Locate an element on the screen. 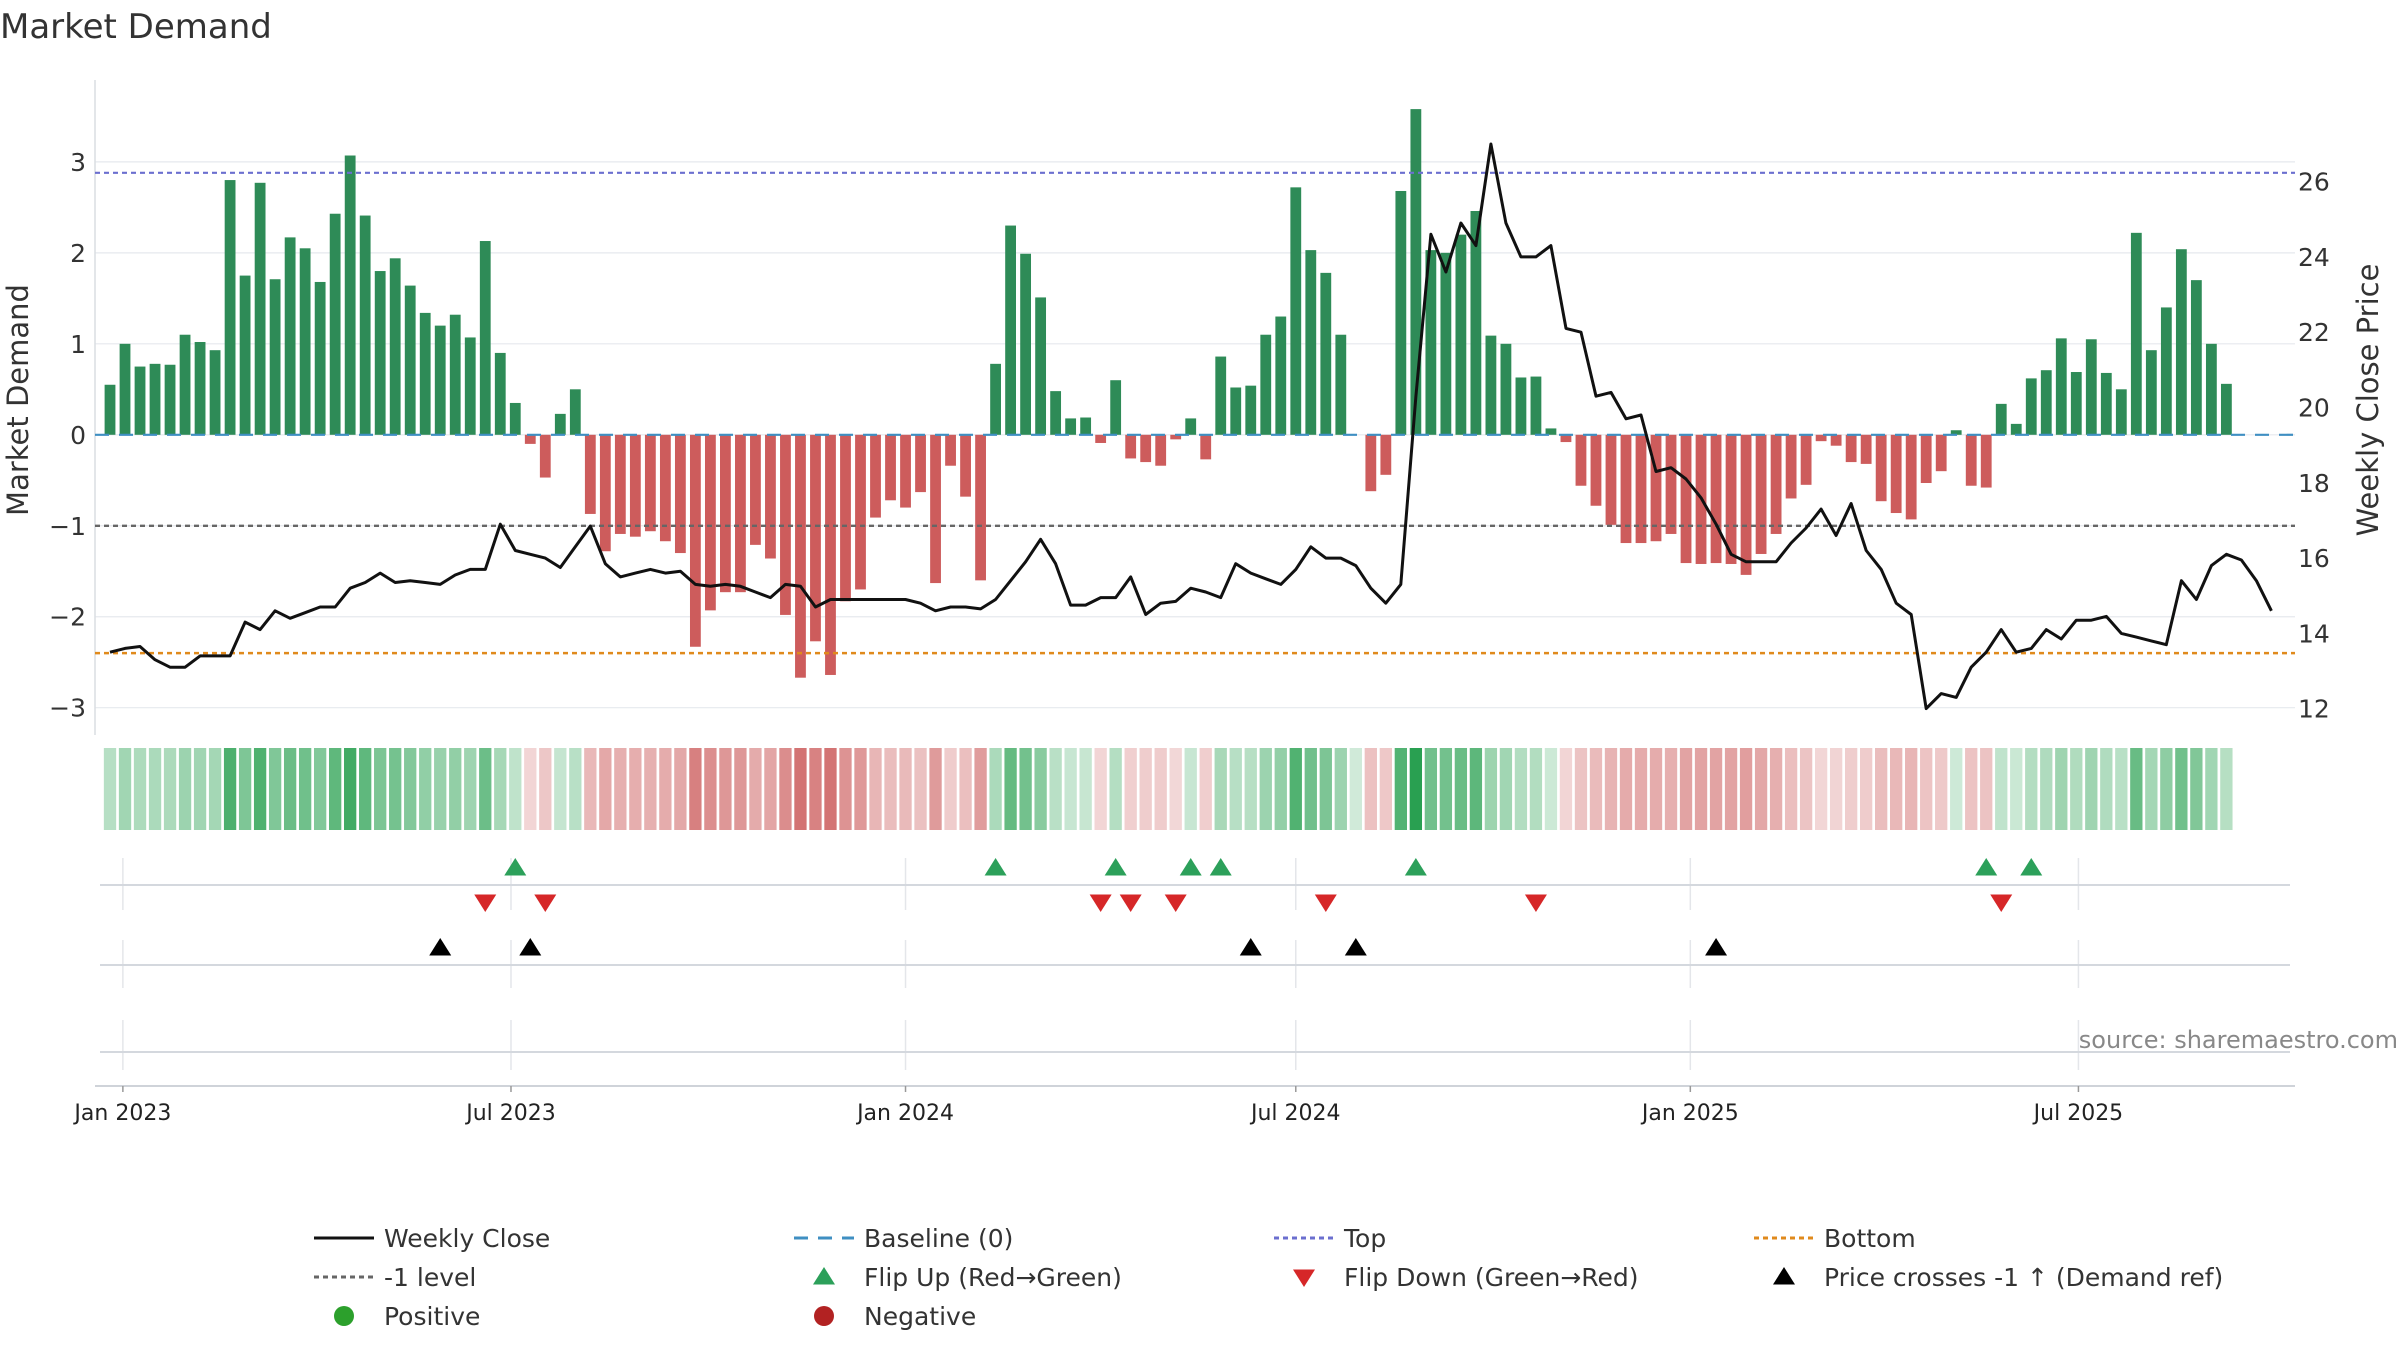  y2-tick-label: 26 is located at coordinates (2314, 182).